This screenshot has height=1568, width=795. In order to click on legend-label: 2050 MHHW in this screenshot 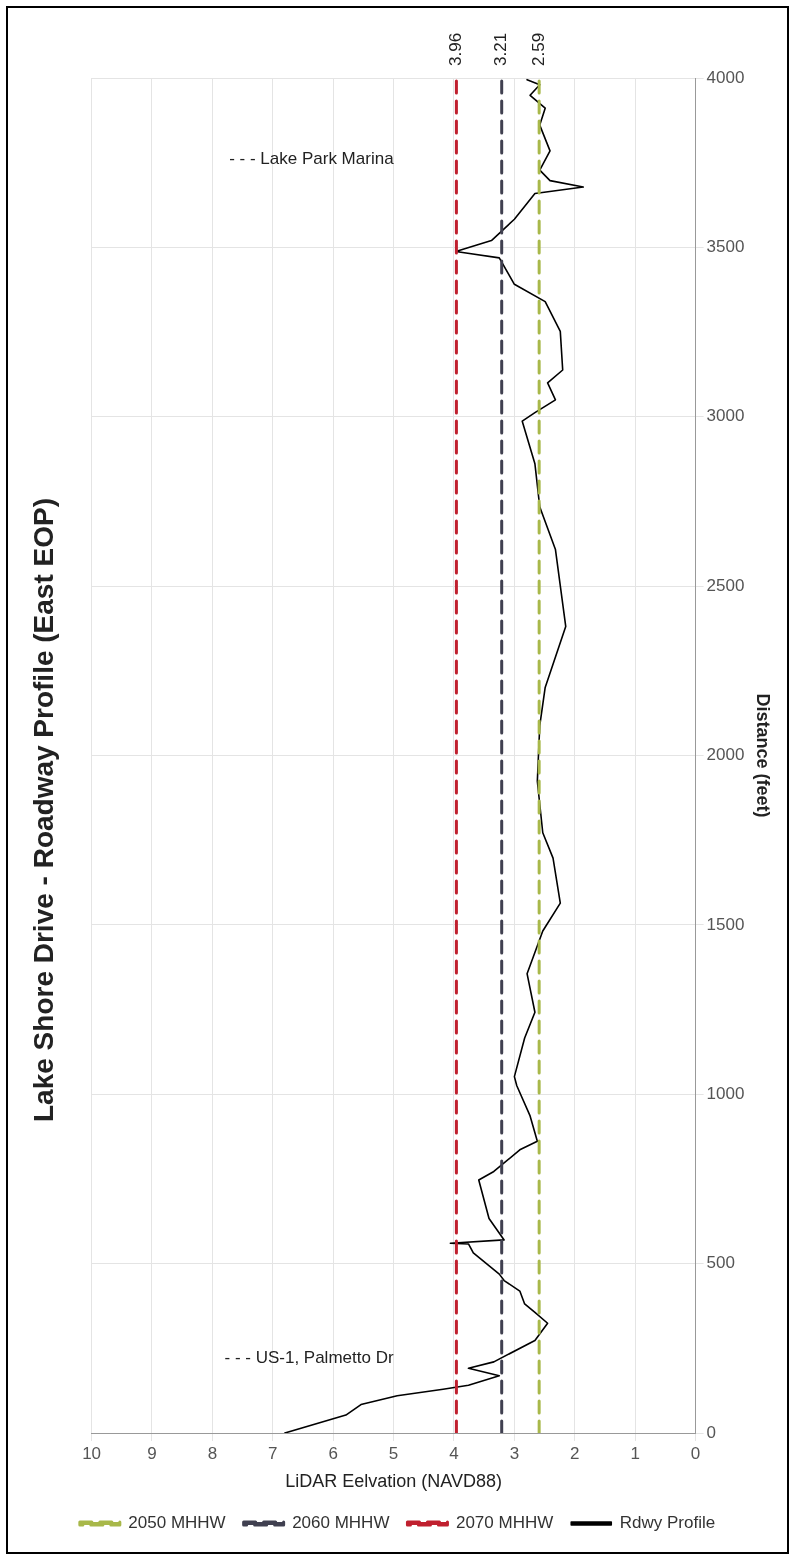, I will do `click(177, 1523)`.